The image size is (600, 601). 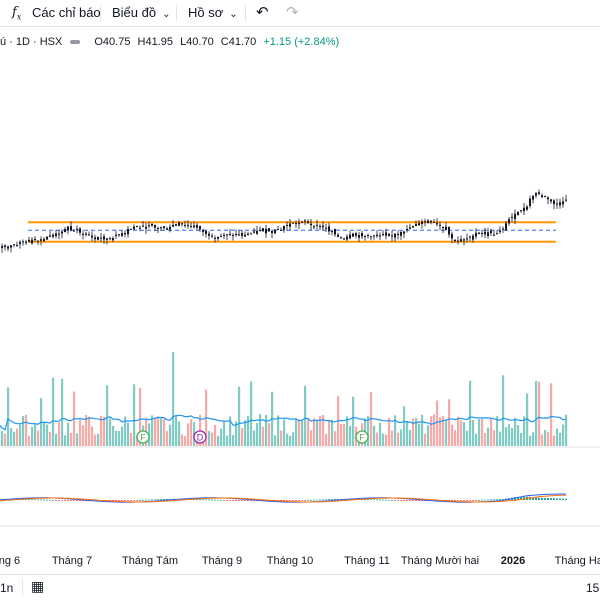 What do you see at coordinates (262, 13) in the screenshot?
I see `undo-icon: ↶` at bounding box center [262, 13].